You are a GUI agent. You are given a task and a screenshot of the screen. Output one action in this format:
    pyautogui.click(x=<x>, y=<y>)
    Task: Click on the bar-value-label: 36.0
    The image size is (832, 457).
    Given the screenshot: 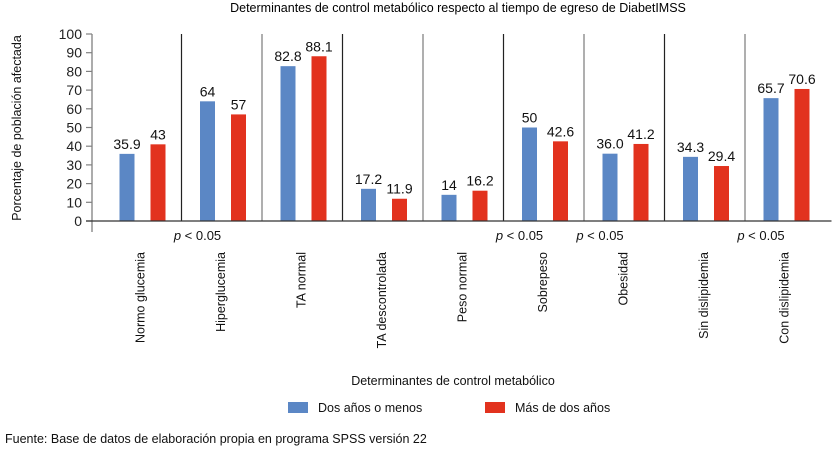 What is the action you would take?
    pyautogui.click(x=609, y=144)
    